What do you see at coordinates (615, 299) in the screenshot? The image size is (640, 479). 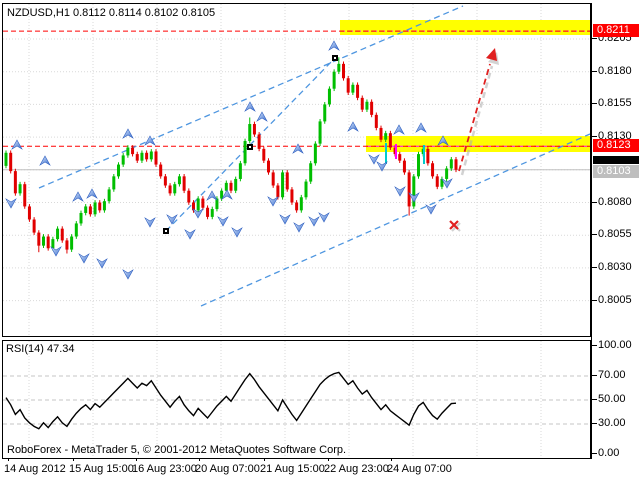 I see `price-tick-label: 0.8005` at bounding box center [615, 299].